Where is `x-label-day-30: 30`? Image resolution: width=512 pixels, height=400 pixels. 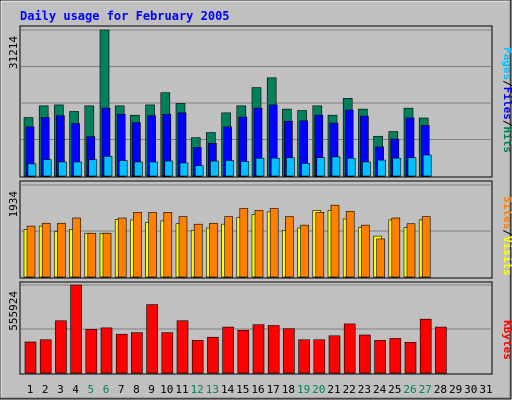
x-label-day-30: 30 is located at coordinates (470, 389).